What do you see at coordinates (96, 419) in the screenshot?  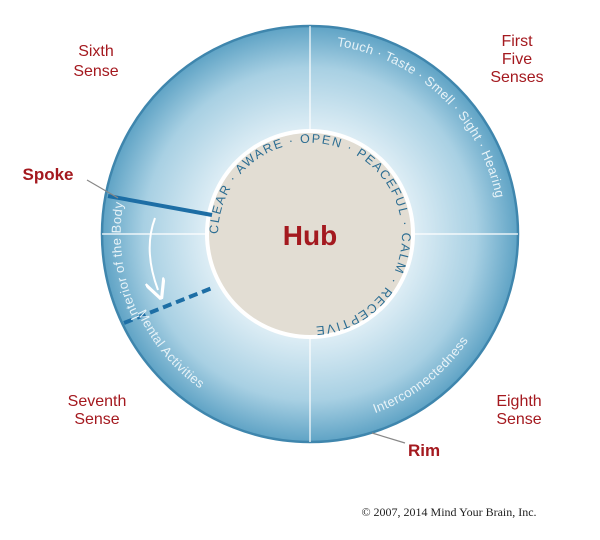 I see `seventh-sense-label-line2: Sense` at bounding box center [96, 419].